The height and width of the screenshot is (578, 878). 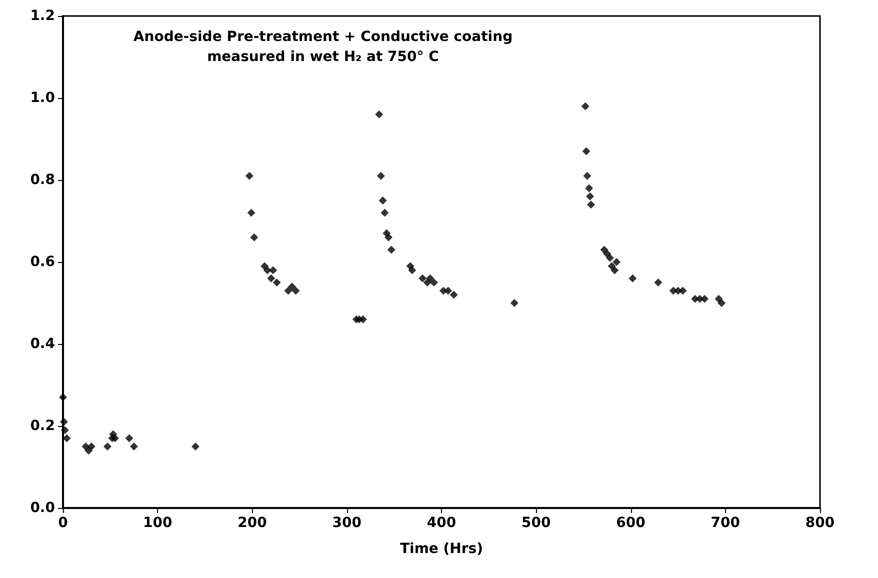 I want to click on y-tick-label: 1.0, so click(x=43, y=98).